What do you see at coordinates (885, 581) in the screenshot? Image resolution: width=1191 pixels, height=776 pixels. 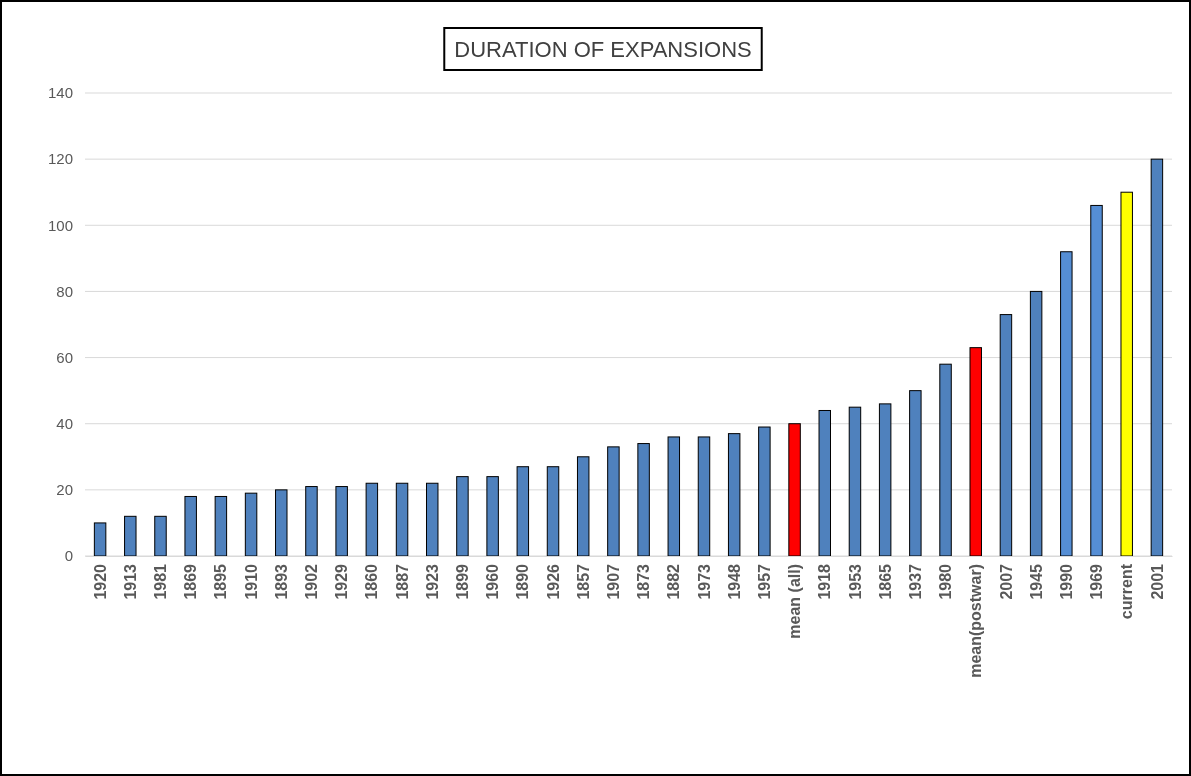 I see `x-tick-label: 1865` at bounding box center [885, 581].